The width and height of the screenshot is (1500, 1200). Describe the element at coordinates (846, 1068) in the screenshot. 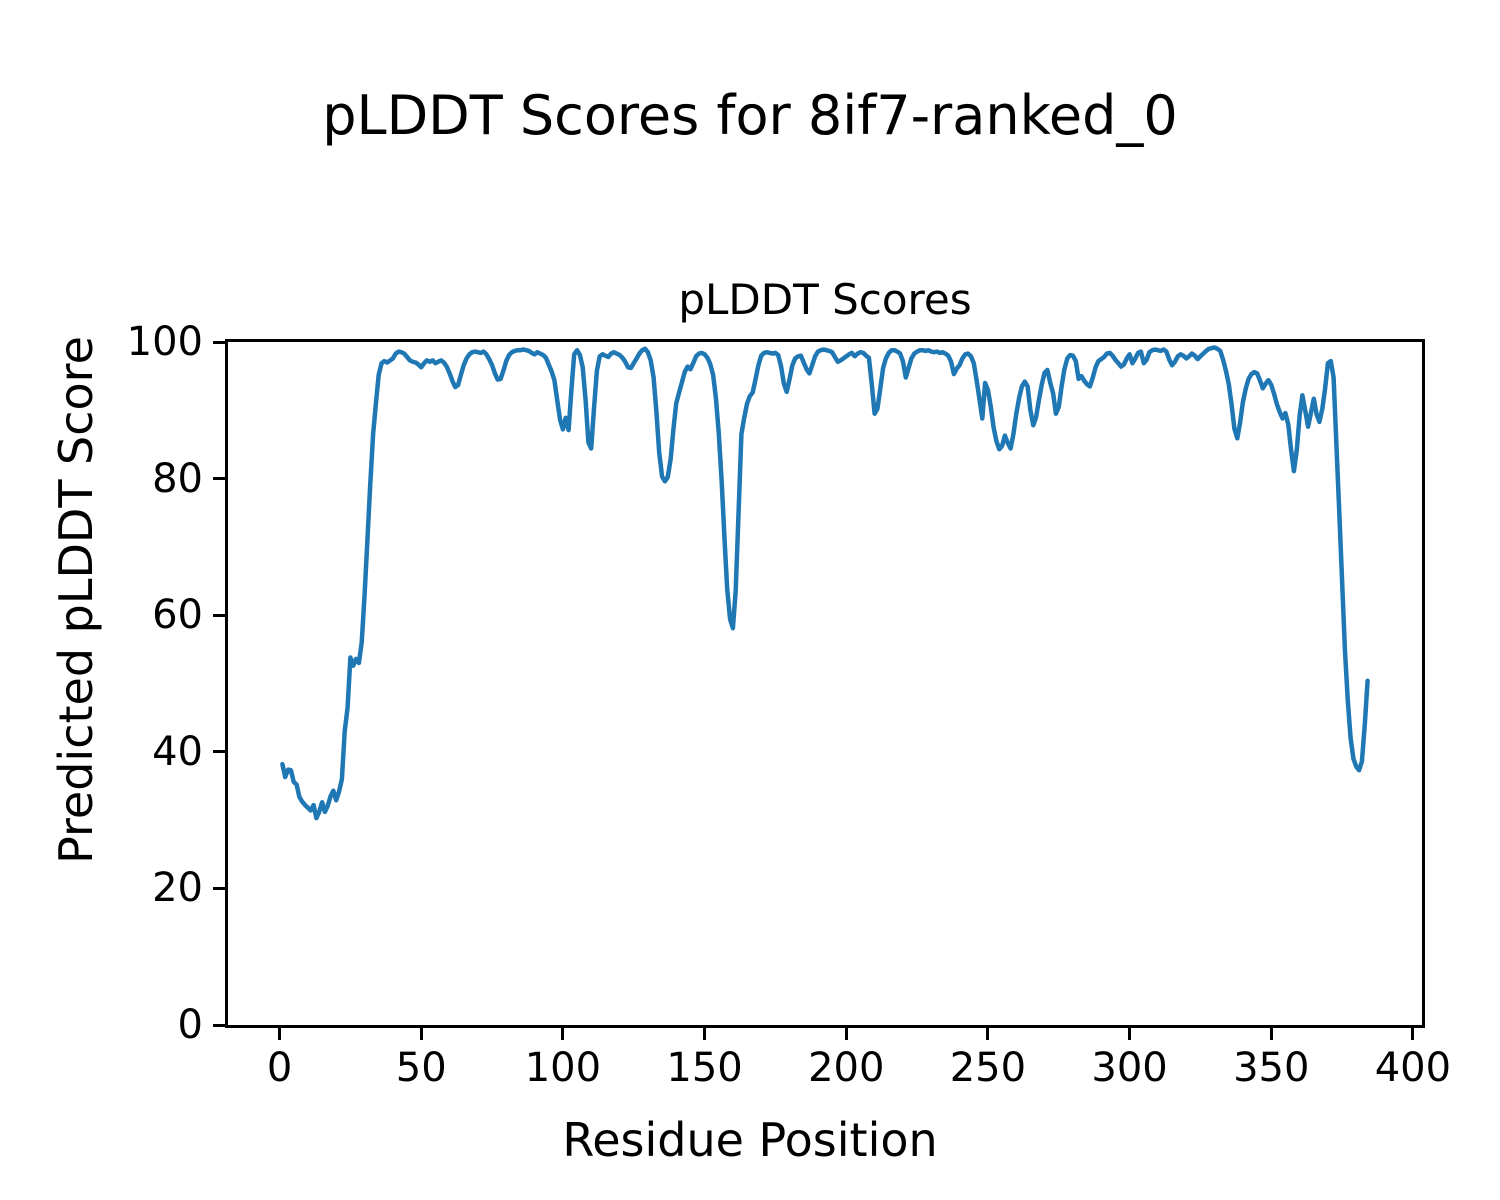

I see `x-tick-label: 200` at that location.